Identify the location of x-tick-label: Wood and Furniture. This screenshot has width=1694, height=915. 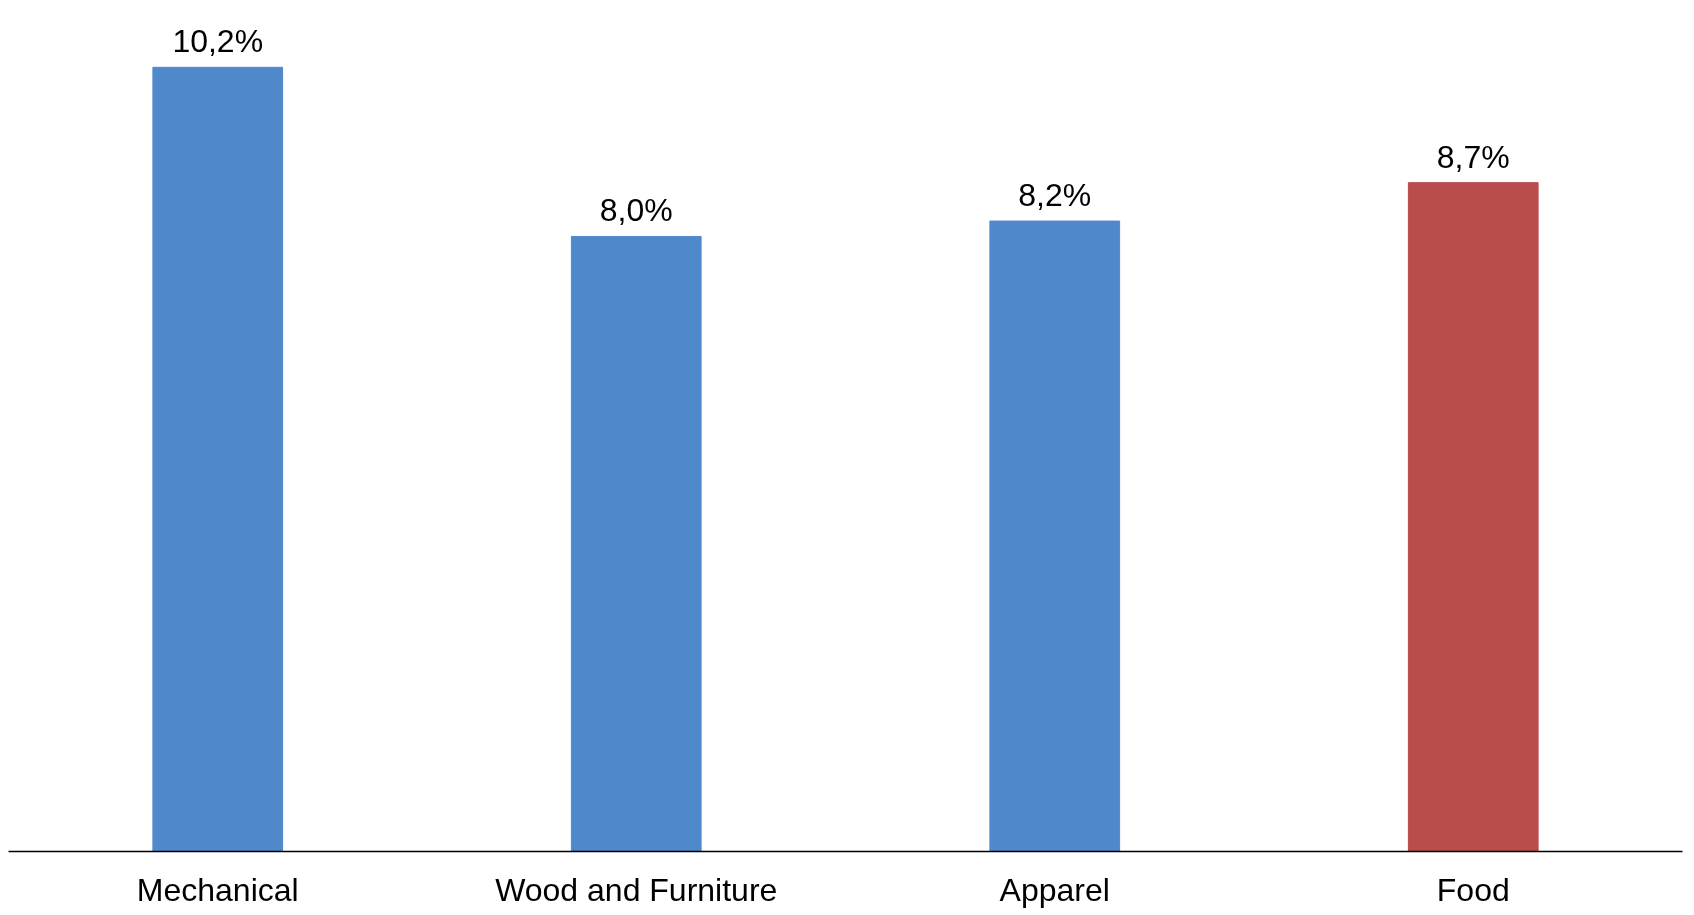
(636, 889).